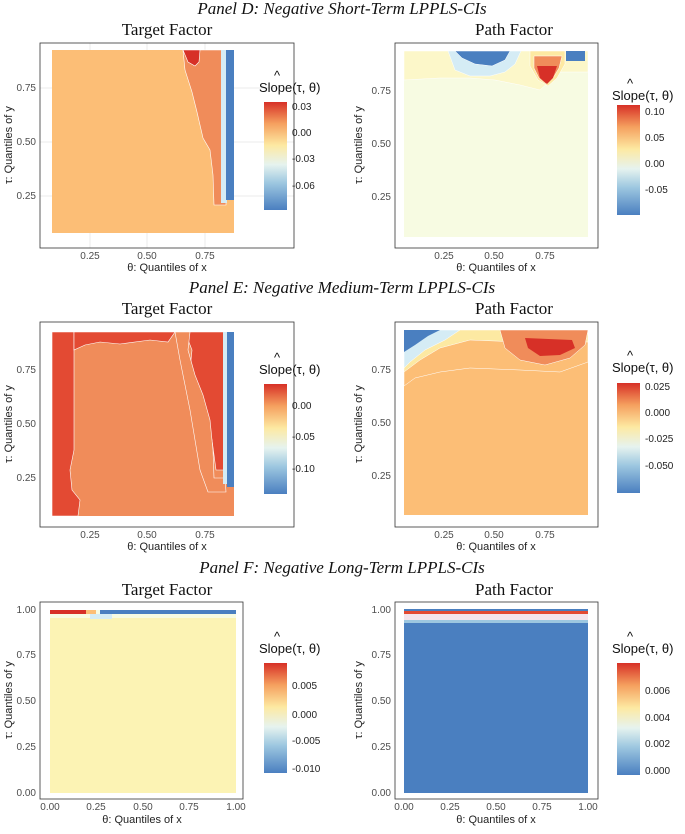 The image size is (685, 834). What do you see at coordinates (306, 741) in the screenshot?
I see `legend-tick: -0.005` at bounding box center [306, 741].